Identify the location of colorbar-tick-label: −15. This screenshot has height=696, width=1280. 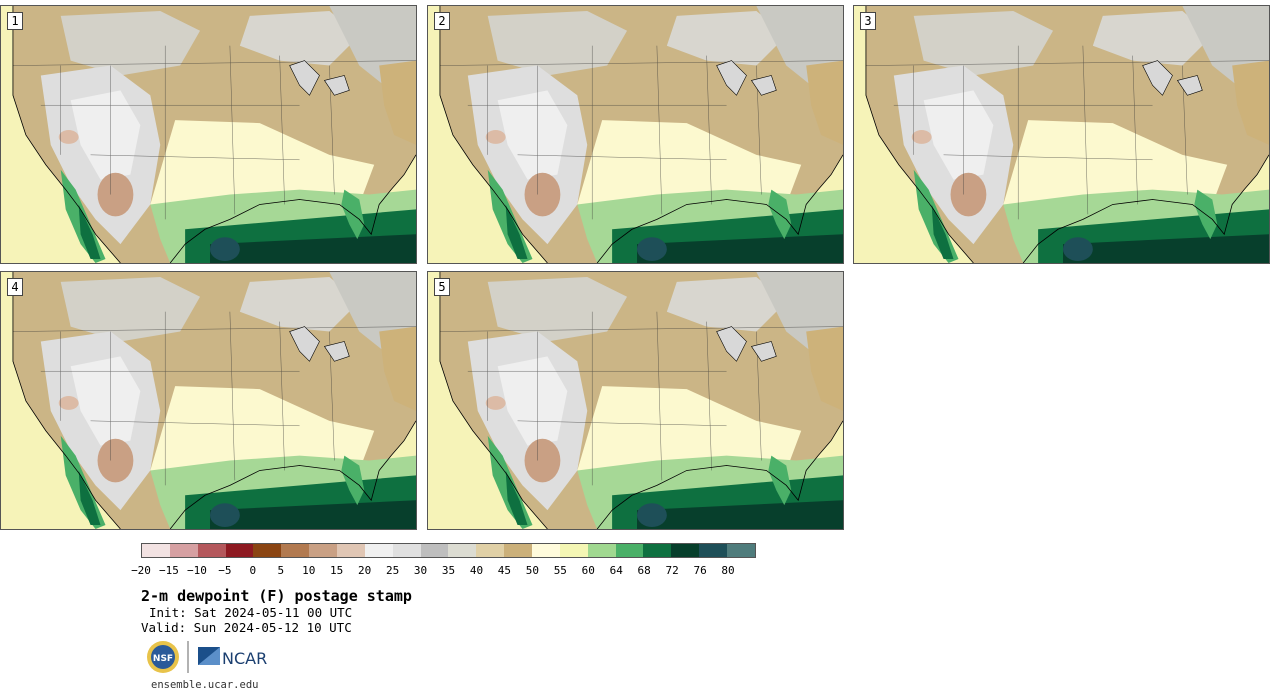
(169, 570).